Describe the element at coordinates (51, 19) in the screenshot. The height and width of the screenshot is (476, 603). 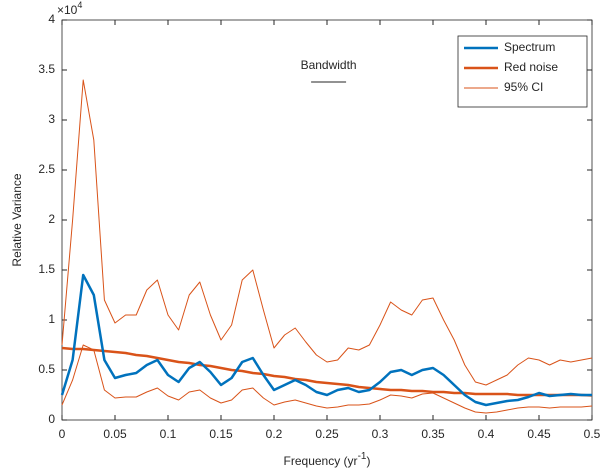
I see `y-tick-label: 4` at that location.